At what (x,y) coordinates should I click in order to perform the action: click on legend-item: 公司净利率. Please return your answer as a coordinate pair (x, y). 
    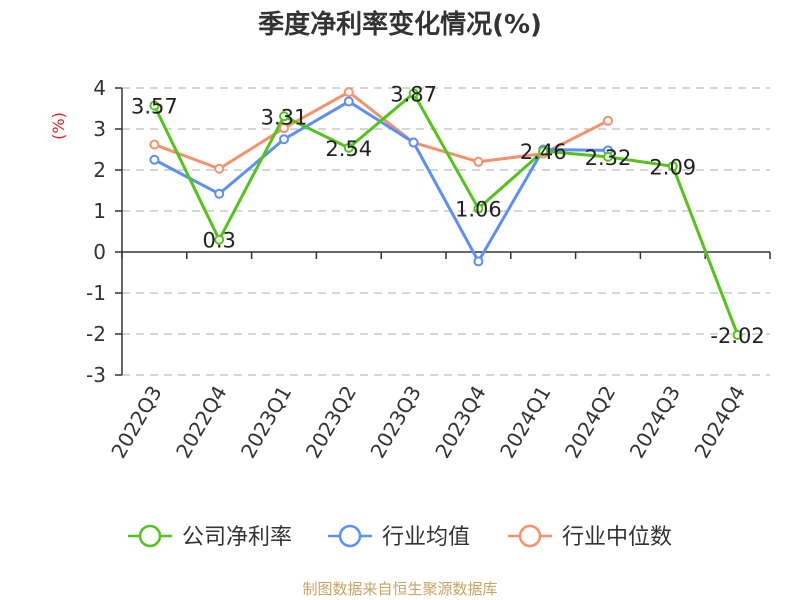
    Looking at the image, I should click on (210, 537).